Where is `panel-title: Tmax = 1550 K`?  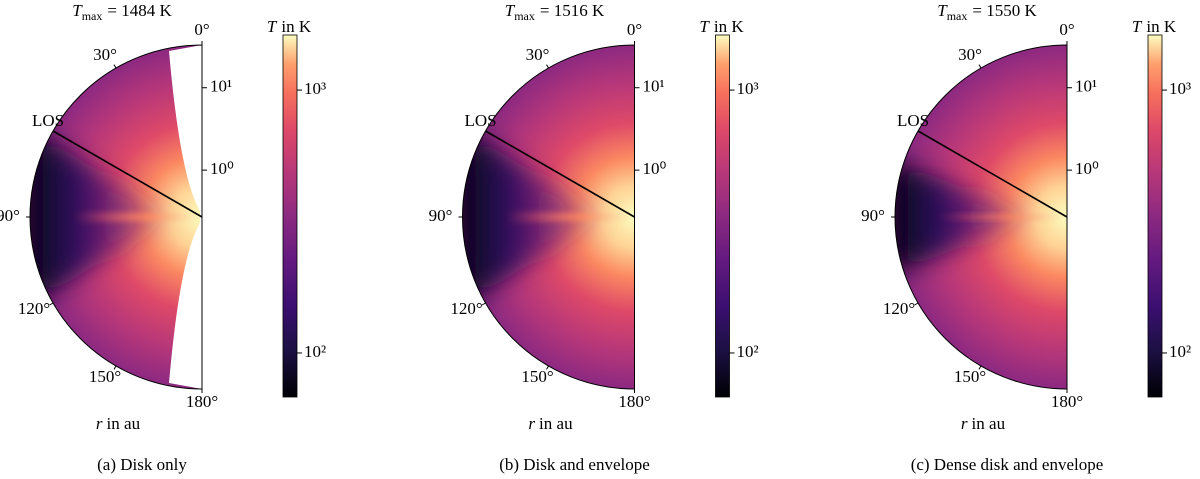 panel-title: Tmax = 1550 K is located at coordinates (987, 12).